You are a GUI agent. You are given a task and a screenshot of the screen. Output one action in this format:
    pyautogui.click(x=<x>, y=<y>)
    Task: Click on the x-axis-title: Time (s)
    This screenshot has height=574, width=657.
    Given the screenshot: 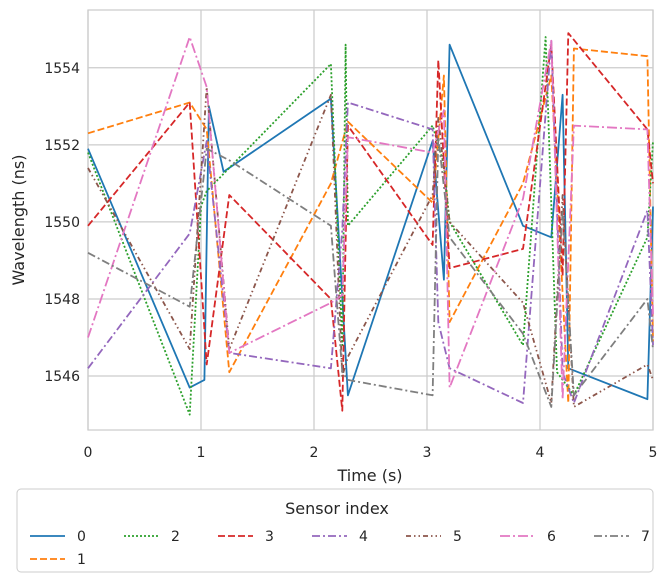 What is the action you would take?
    pyautogui.click(x=369, y=475)
    